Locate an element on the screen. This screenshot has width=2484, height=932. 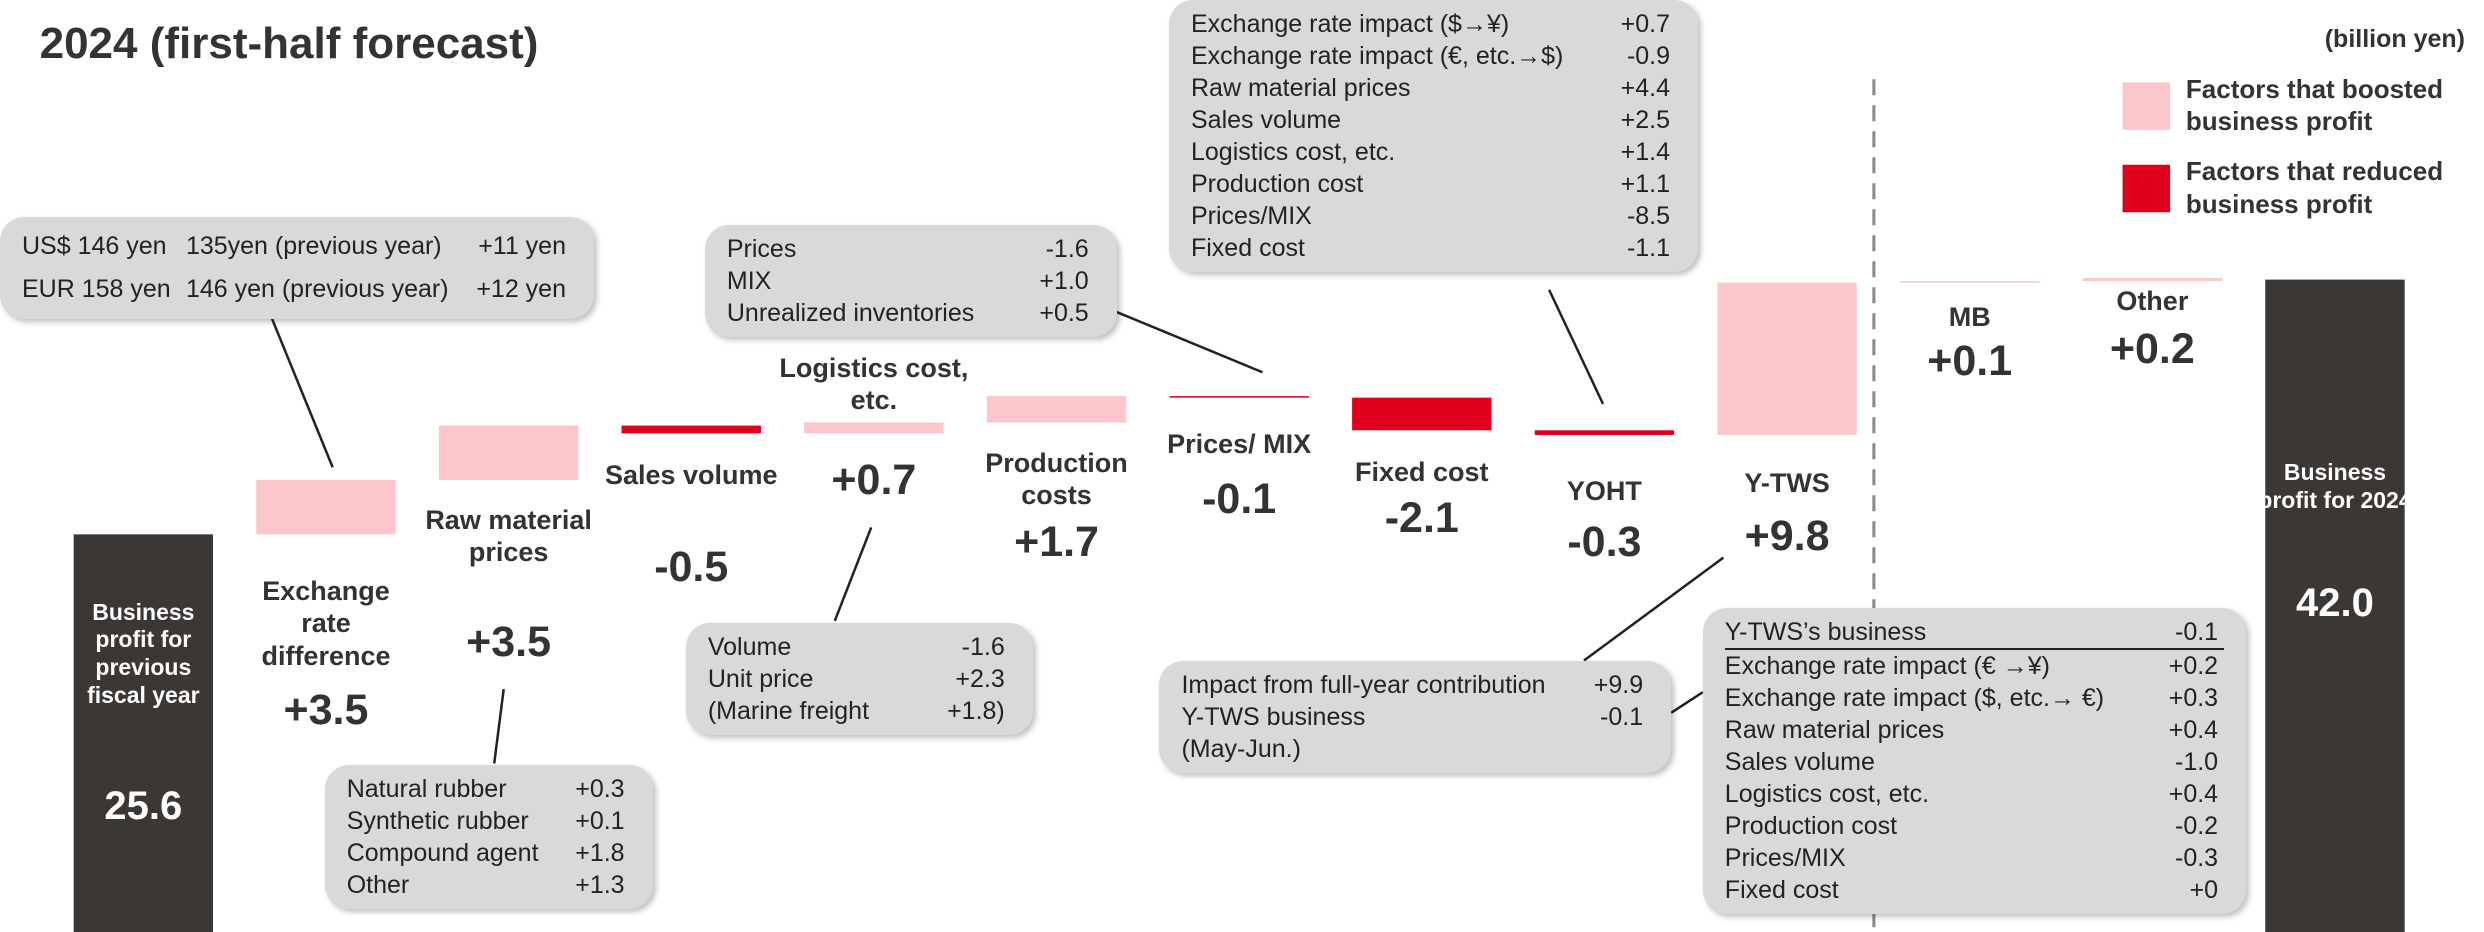
callout-row: Prices/MIX -8.5 is located at coordinates (1433, 216).